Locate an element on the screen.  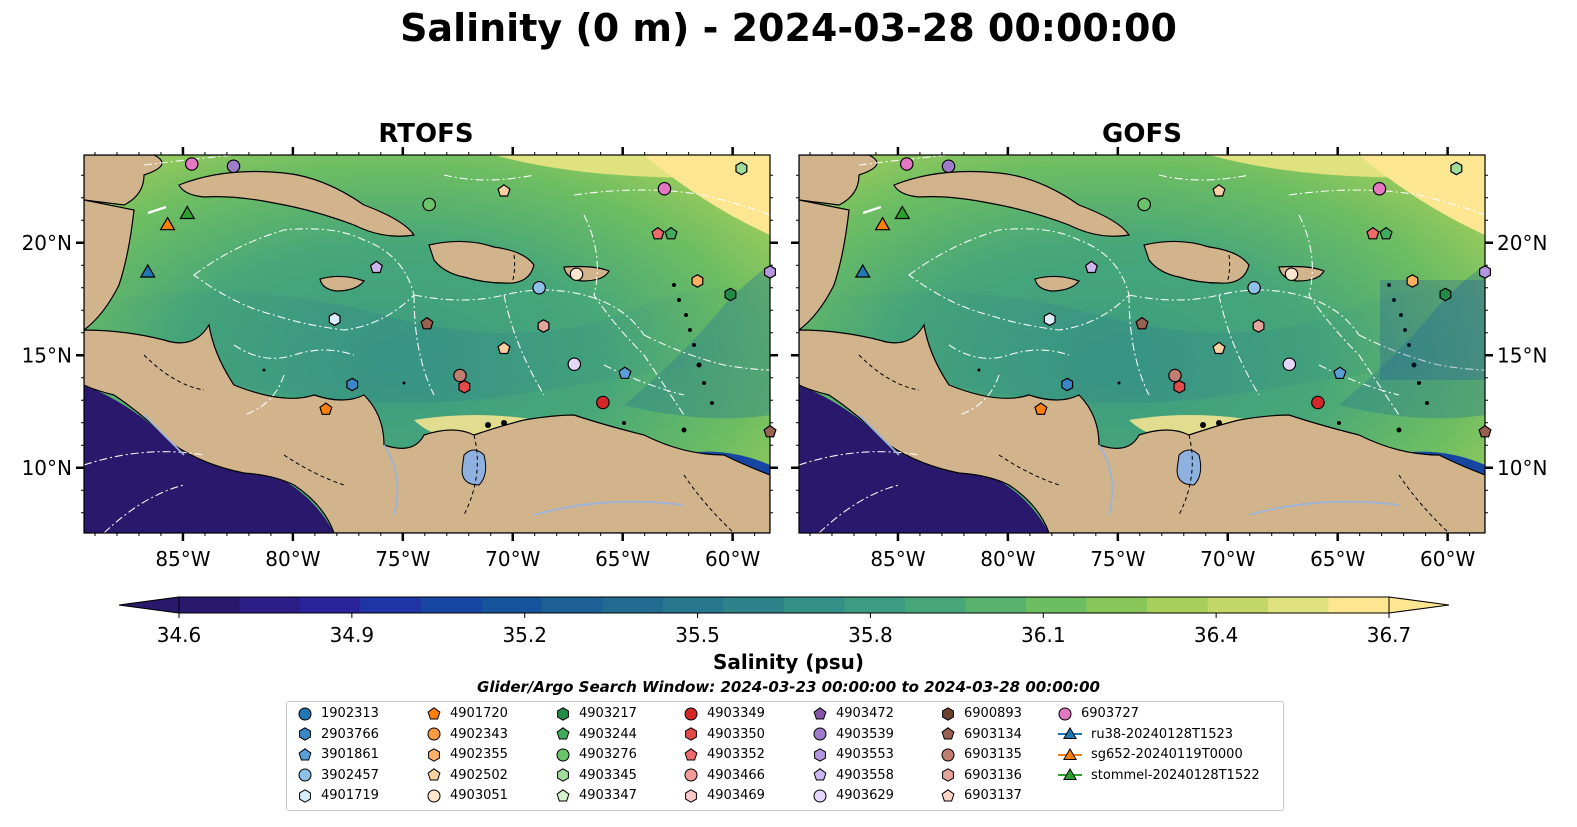
legend-label: 3901861 is located at coordinates (350, 754).